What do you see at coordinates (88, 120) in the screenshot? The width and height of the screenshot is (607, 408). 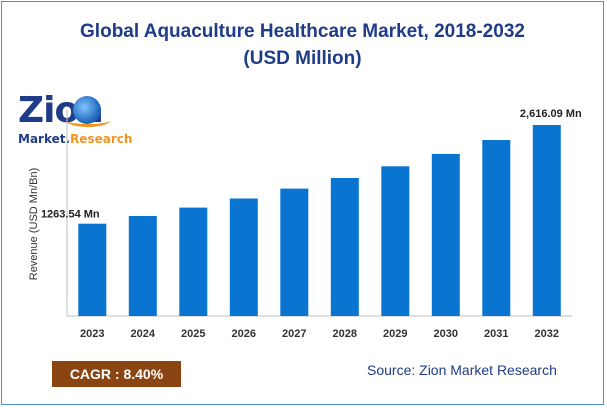 I see `swoosh-icon` at bounding box center [88, 120].